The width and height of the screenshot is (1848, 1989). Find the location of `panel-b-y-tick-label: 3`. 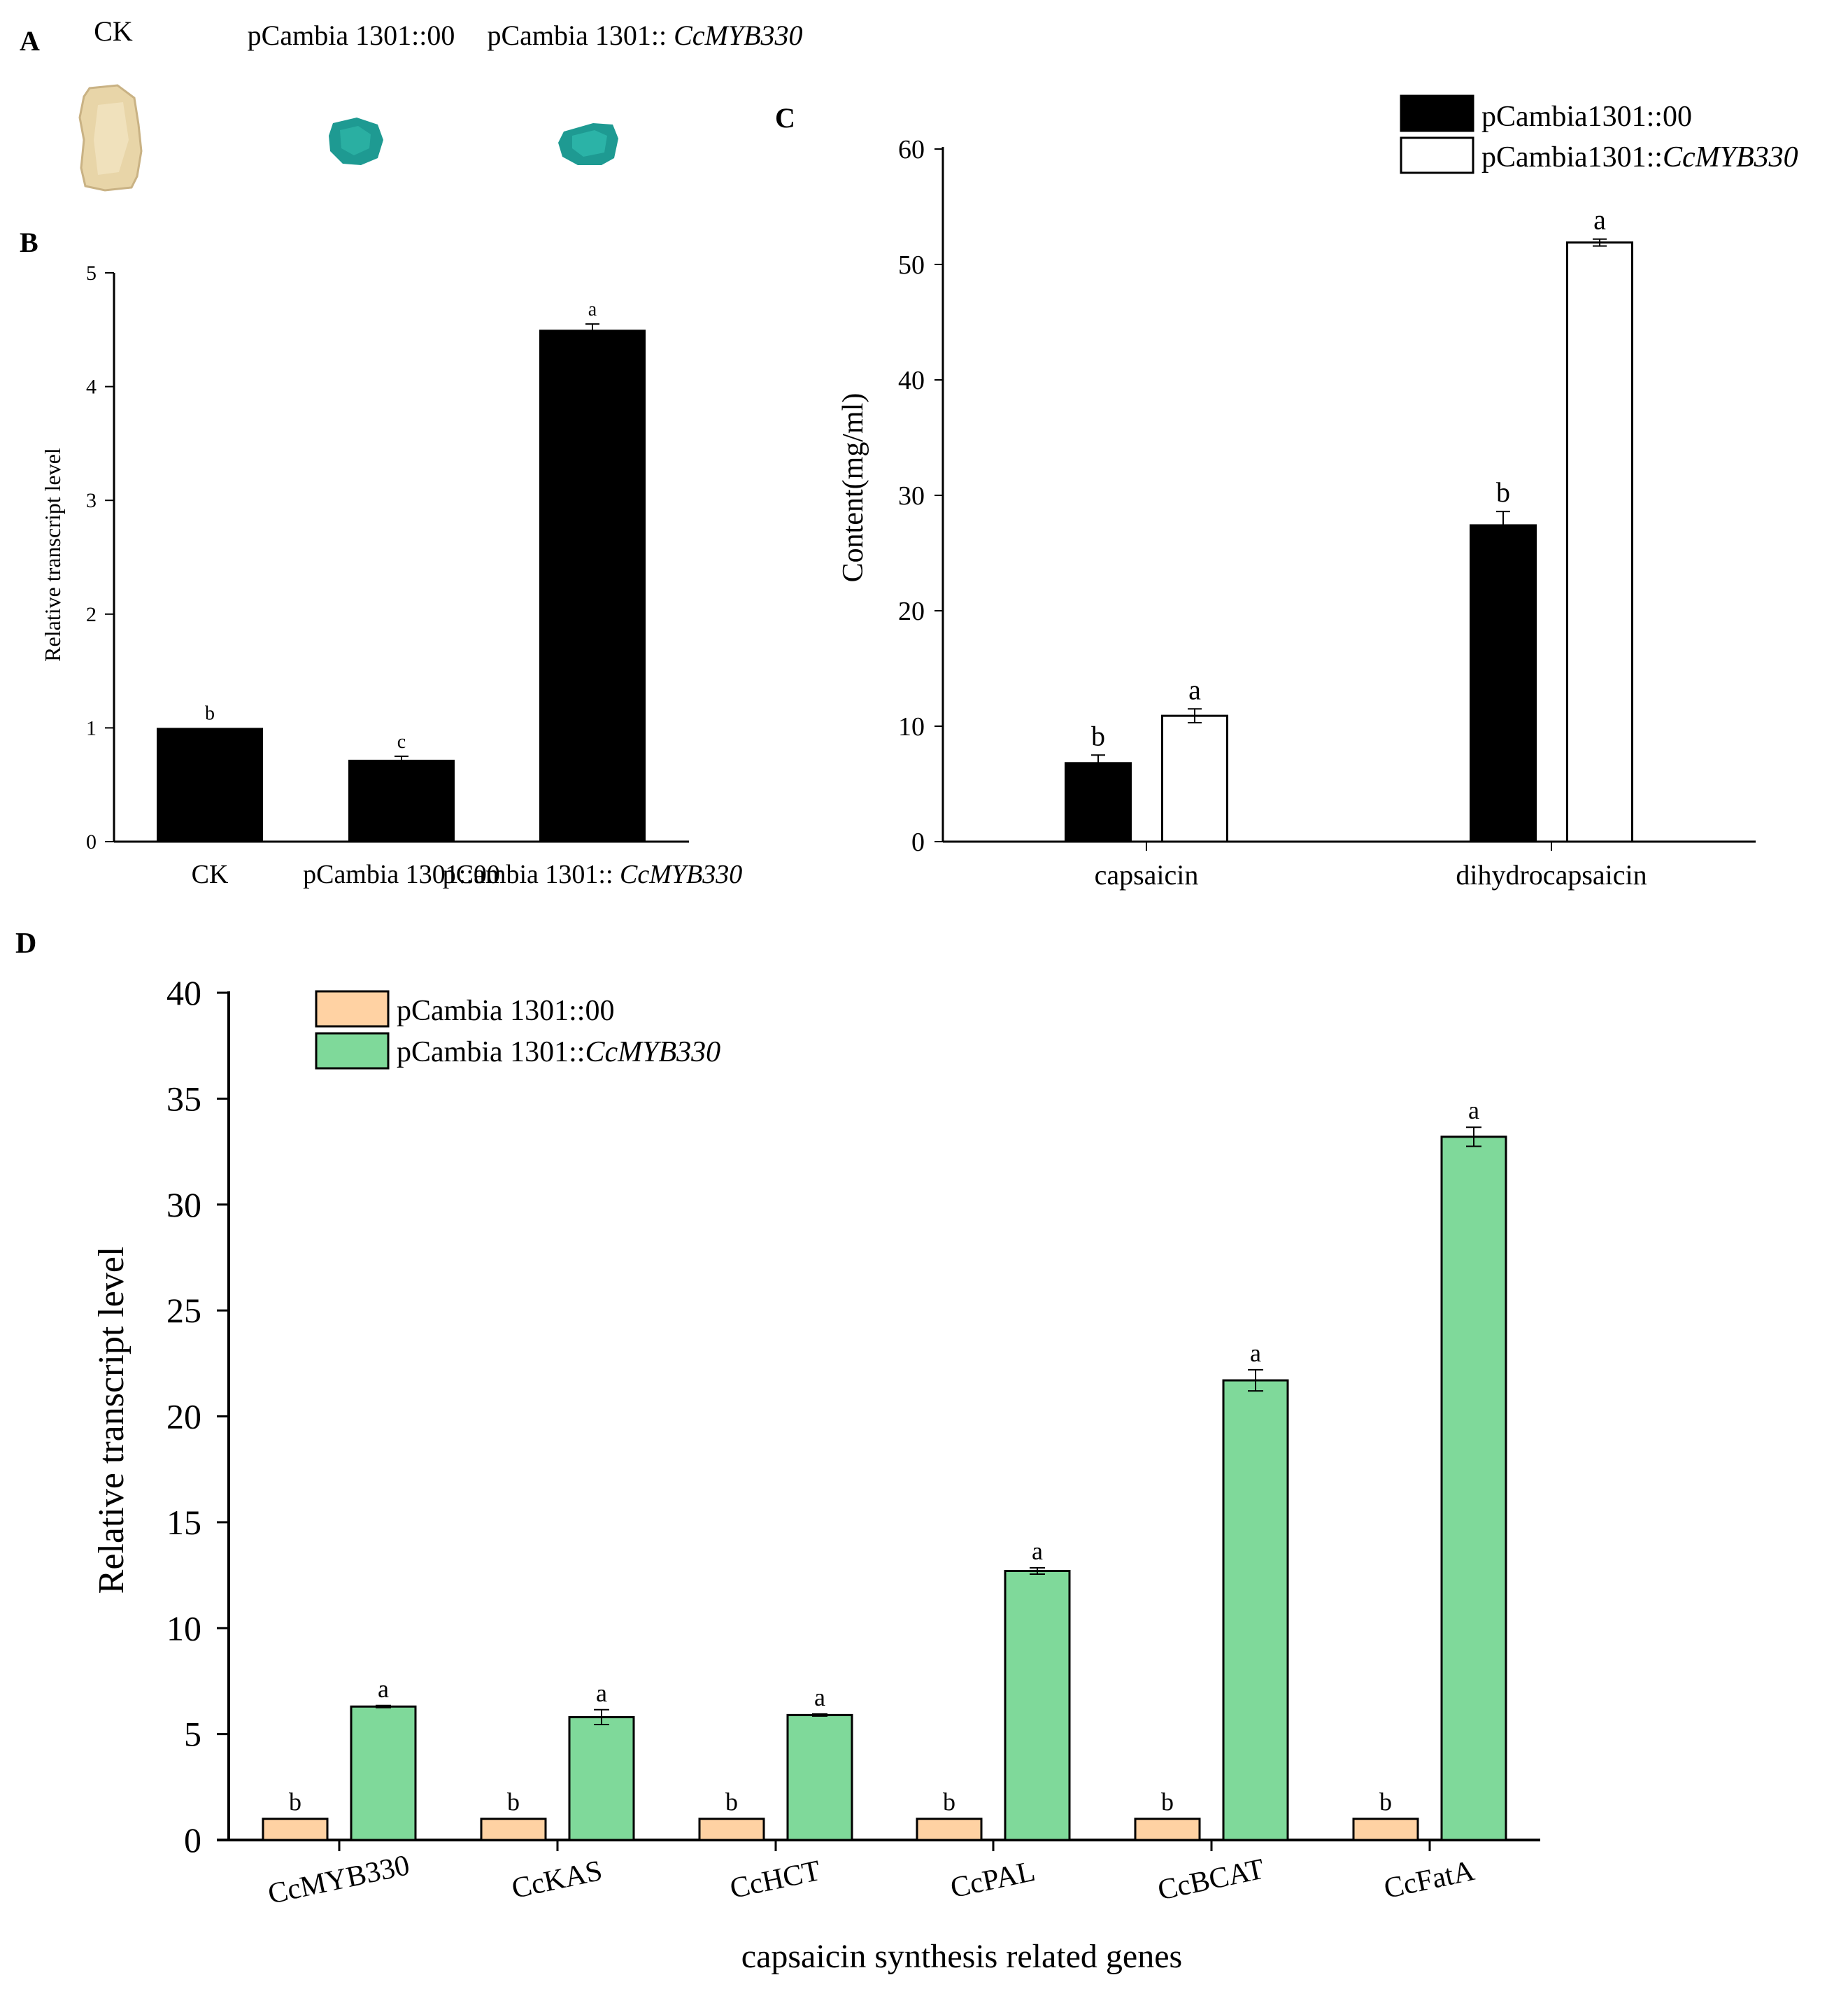

panel-b-y-tick-label: 3 is located at coordinates (91, 501).